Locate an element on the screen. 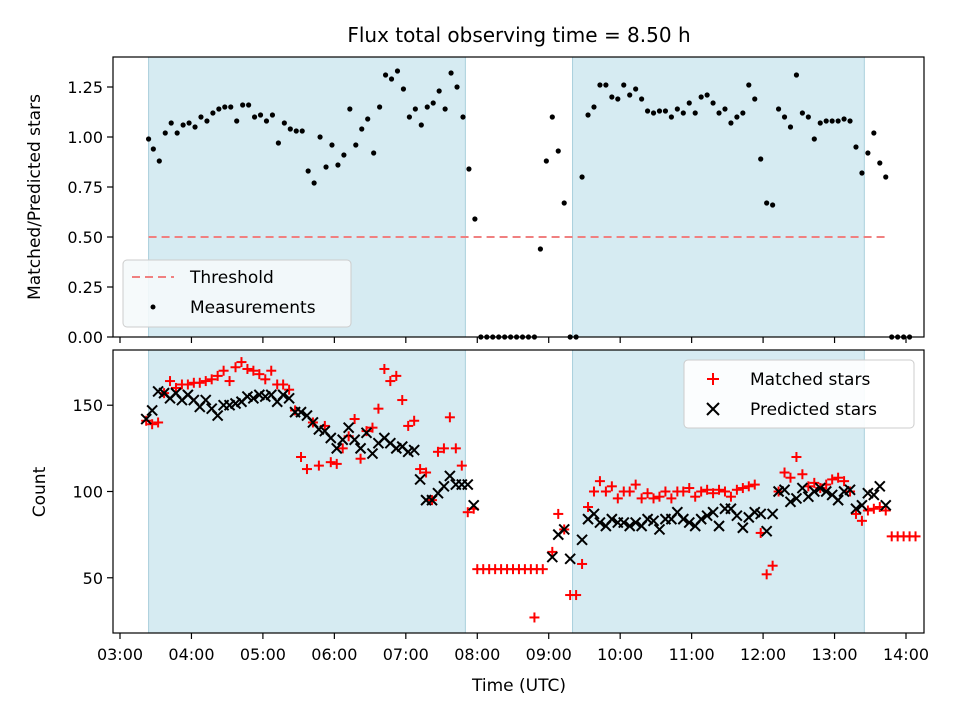 The height and width of the screenshot is (720, 960). bottom-y-axis-label: Count is located at coordinates (40, 491).